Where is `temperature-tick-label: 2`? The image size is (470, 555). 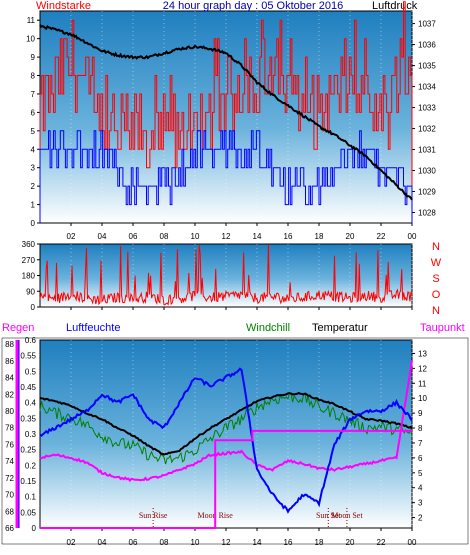
temperature-tick-label: 2 is located at coordinates (420, 518).